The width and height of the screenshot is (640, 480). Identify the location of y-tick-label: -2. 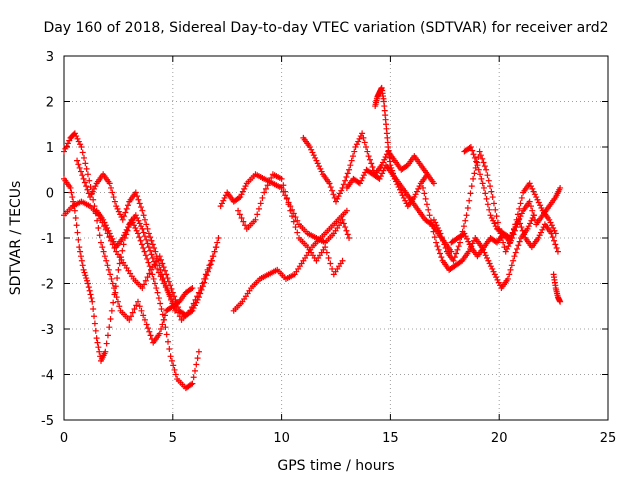
(47, 285).